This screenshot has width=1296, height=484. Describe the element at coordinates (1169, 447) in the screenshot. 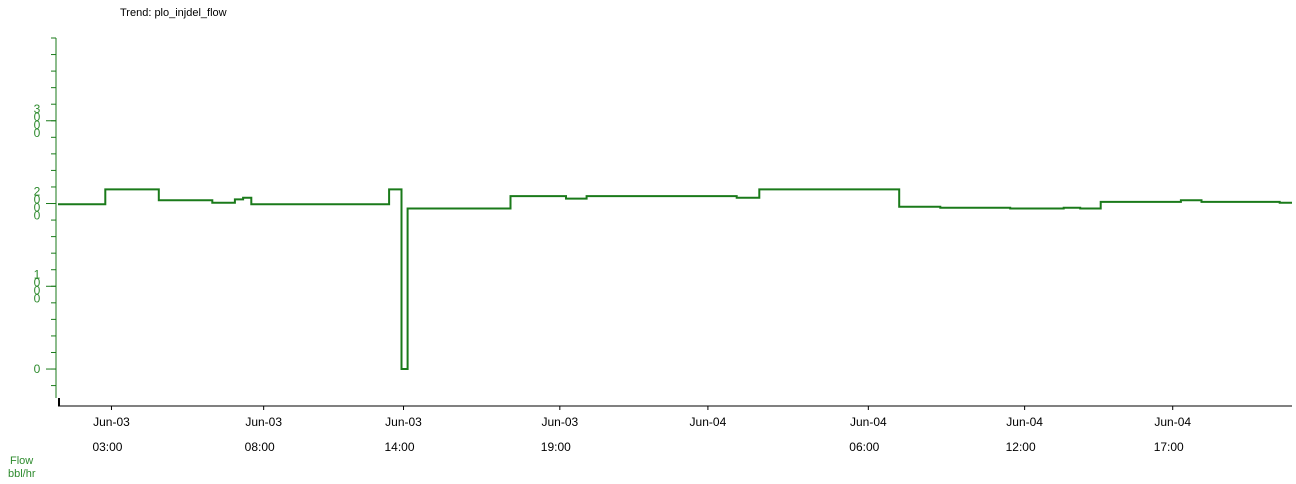

I see `x-tick-label-time: 17:00` at that location.